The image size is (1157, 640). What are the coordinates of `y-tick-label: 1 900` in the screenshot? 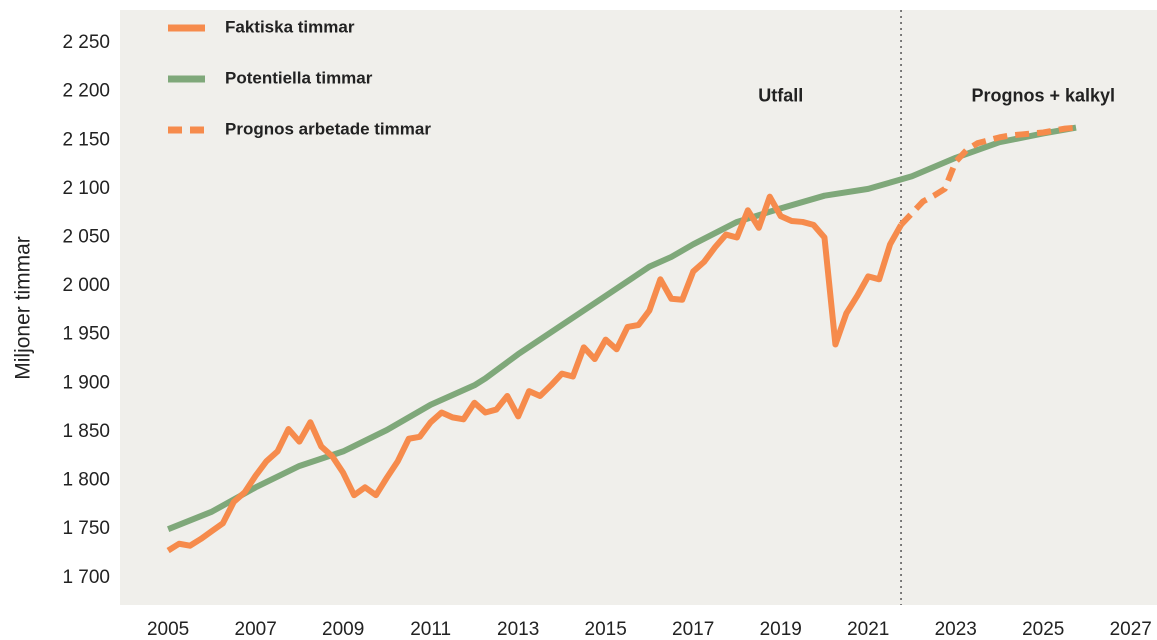 It's located at (86, 382).